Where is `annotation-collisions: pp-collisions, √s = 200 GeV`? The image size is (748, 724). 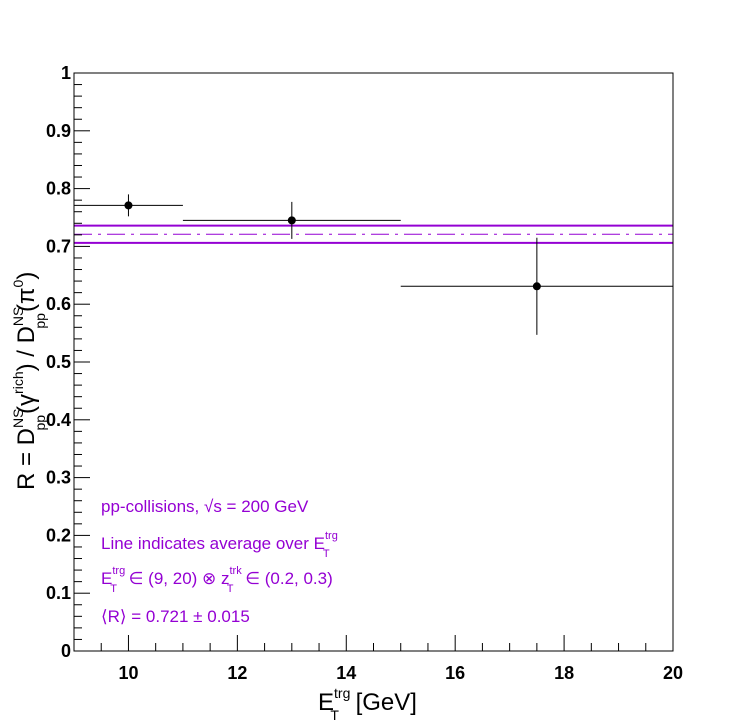
annotation-collisions: pp-collisions, √s = 200 GeV is located at coordinates (205, 506).